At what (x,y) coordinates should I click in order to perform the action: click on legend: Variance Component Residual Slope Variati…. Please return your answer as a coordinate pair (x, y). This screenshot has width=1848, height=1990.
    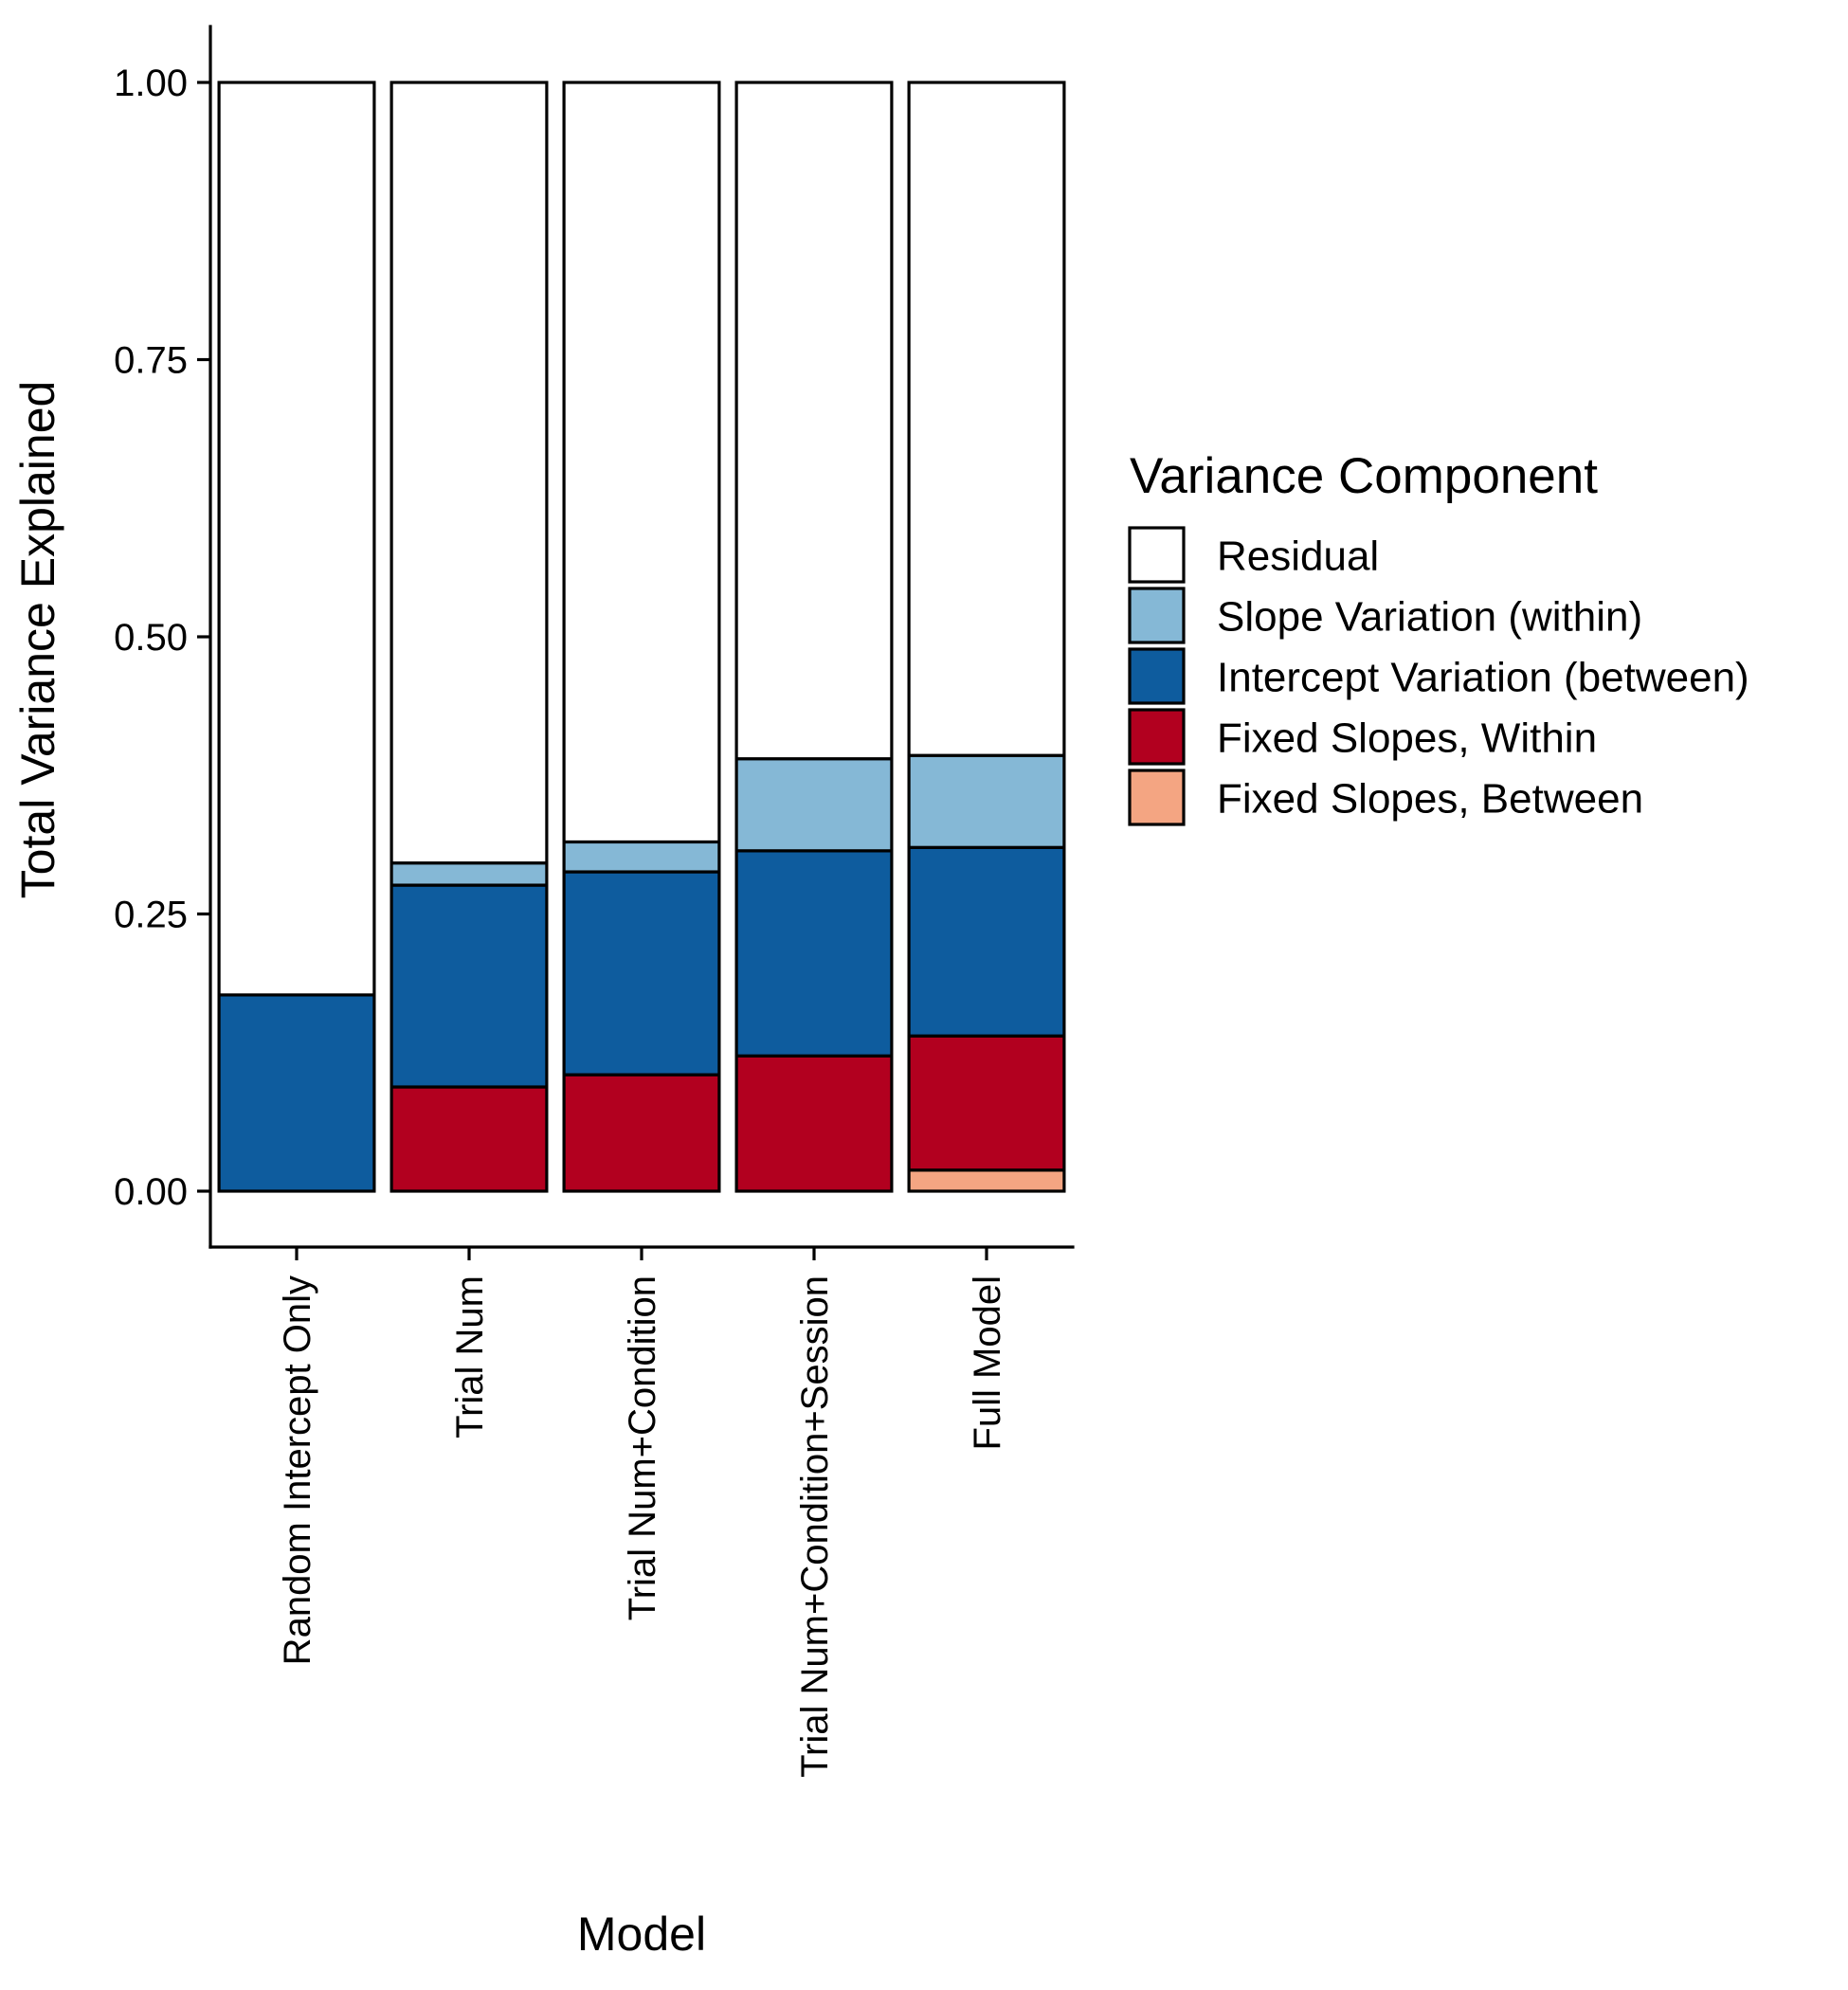
    Looking at the image, I should click on (1438, 637).